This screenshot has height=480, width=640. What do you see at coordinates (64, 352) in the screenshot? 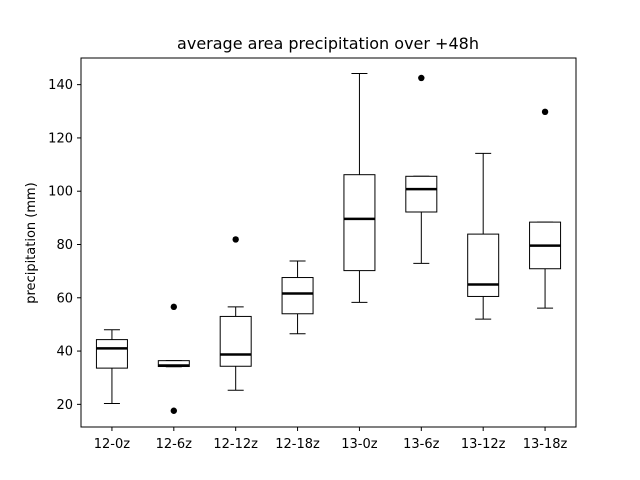
I see `y-tick-label: 40` at bounding box center [64, 352].